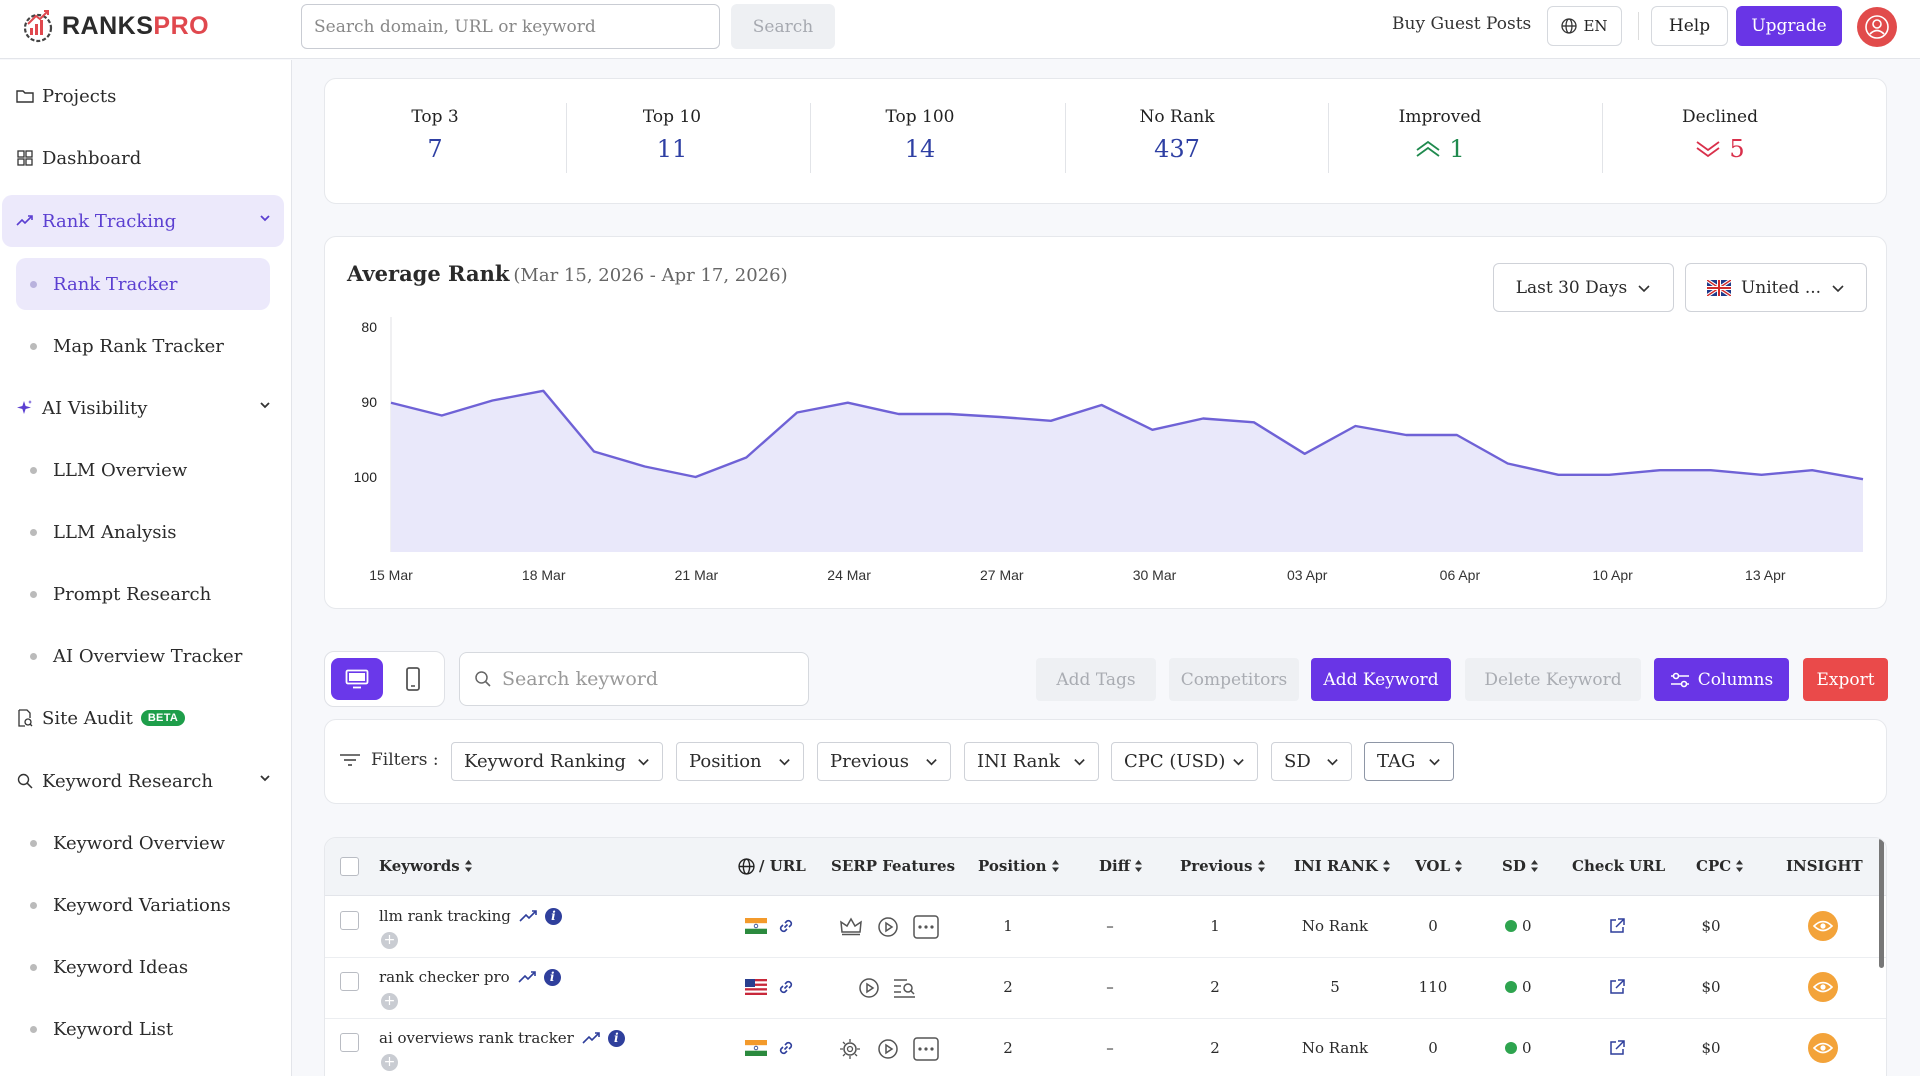 The width and height of the screenshot is (1920, 1076). I want to click on position-value: 2, so click(1008, 1048).